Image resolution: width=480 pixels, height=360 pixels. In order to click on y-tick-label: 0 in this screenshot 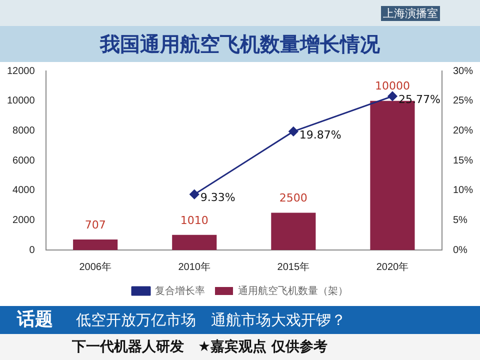, I will do `click(32, 250)`.